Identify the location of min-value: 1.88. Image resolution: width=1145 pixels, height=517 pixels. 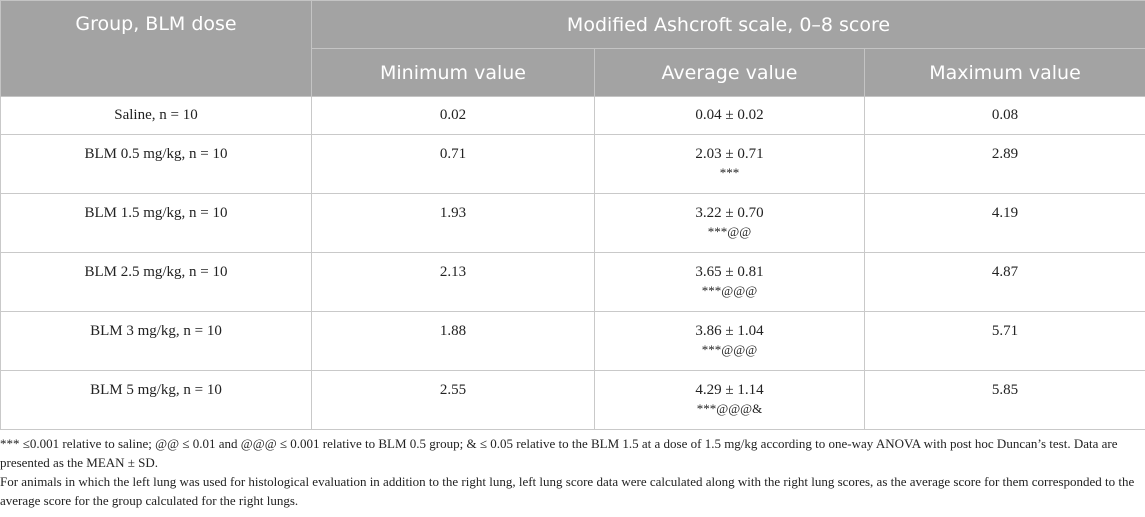
(453, 331).